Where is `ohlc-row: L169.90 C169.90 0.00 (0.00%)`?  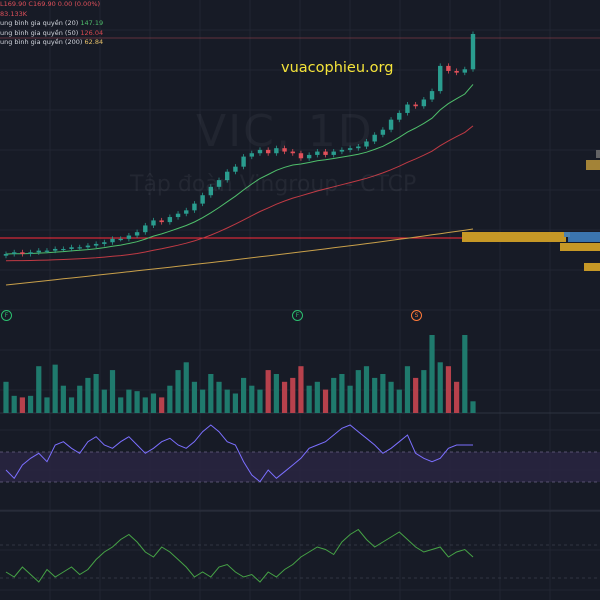 ohlc-row: L169.90 C169.90 0.00 (0.00%) is located at coordinates (51, 5).